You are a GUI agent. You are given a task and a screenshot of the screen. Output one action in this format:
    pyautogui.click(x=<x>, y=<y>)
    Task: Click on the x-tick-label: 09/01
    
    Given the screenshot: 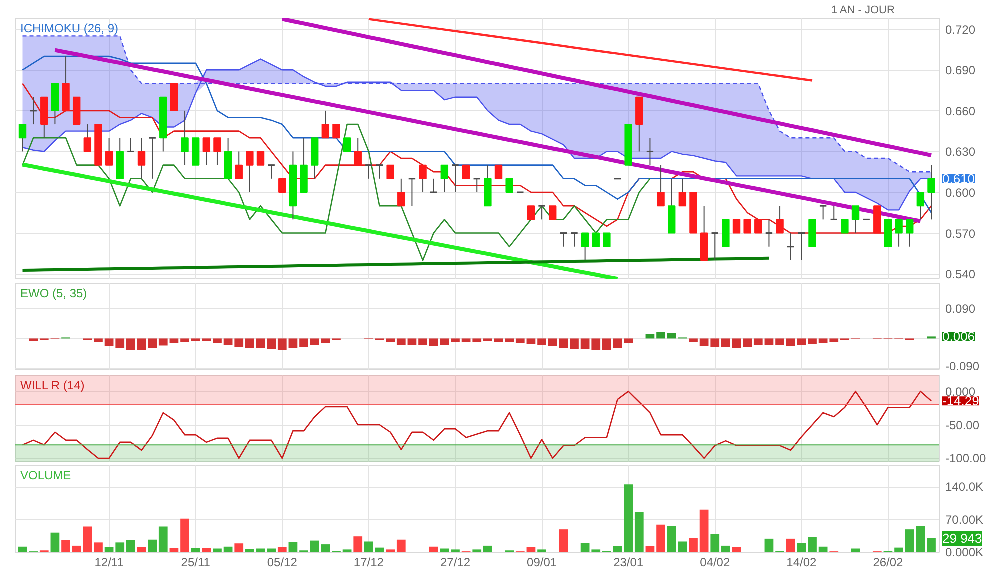 What is the action you would take?
    pyautogui.click(x=542, y=563)
    